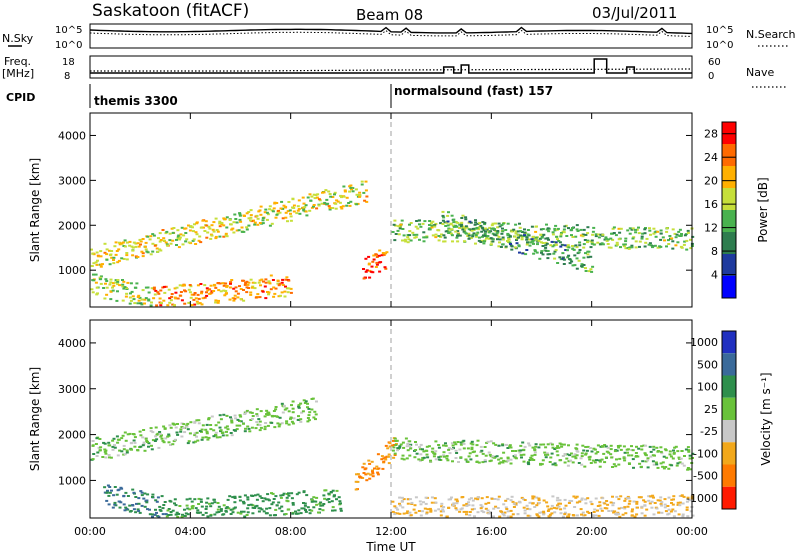 This screenshot has height=554, width=800. Describe the element at coordinates (729, 475) in the screenshot. I see `colorbar-segment` at that location.